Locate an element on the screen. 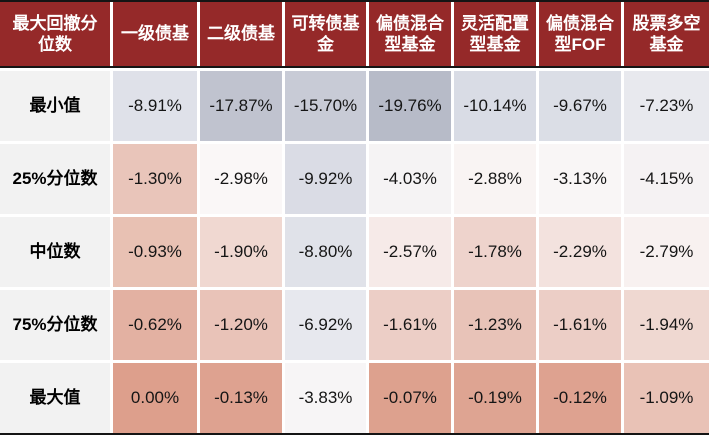  value-cell: -8.91% is located at coordinates (155, 106).